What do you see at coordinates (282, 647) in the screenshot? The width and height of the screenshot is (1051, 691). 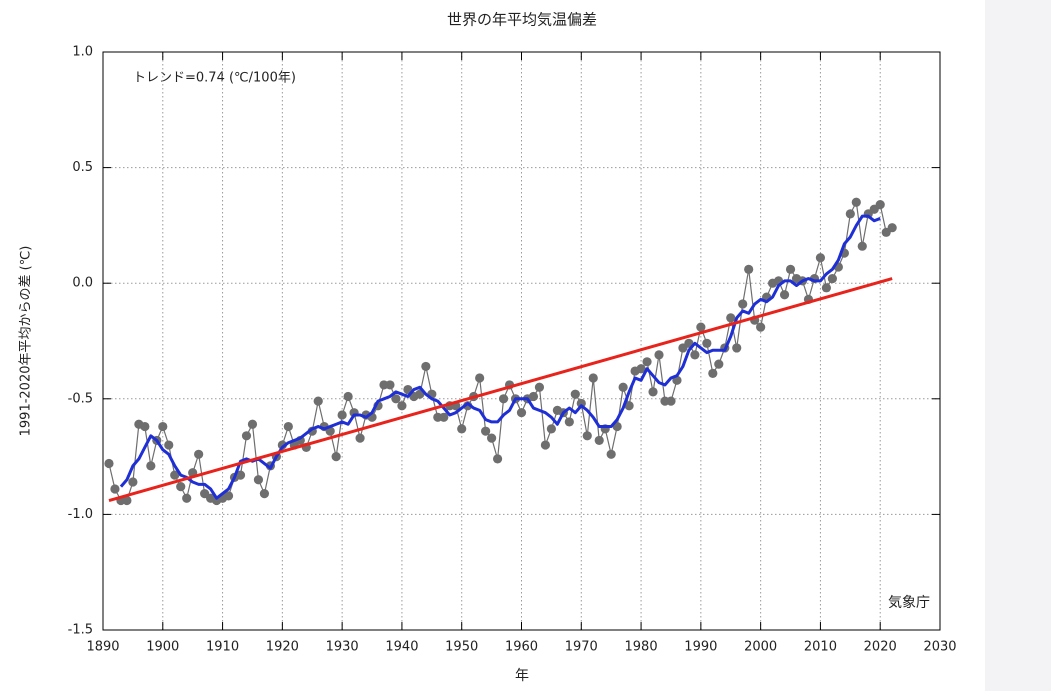 I see `x-tick-label: 1920` at bounding box center [282, 647].